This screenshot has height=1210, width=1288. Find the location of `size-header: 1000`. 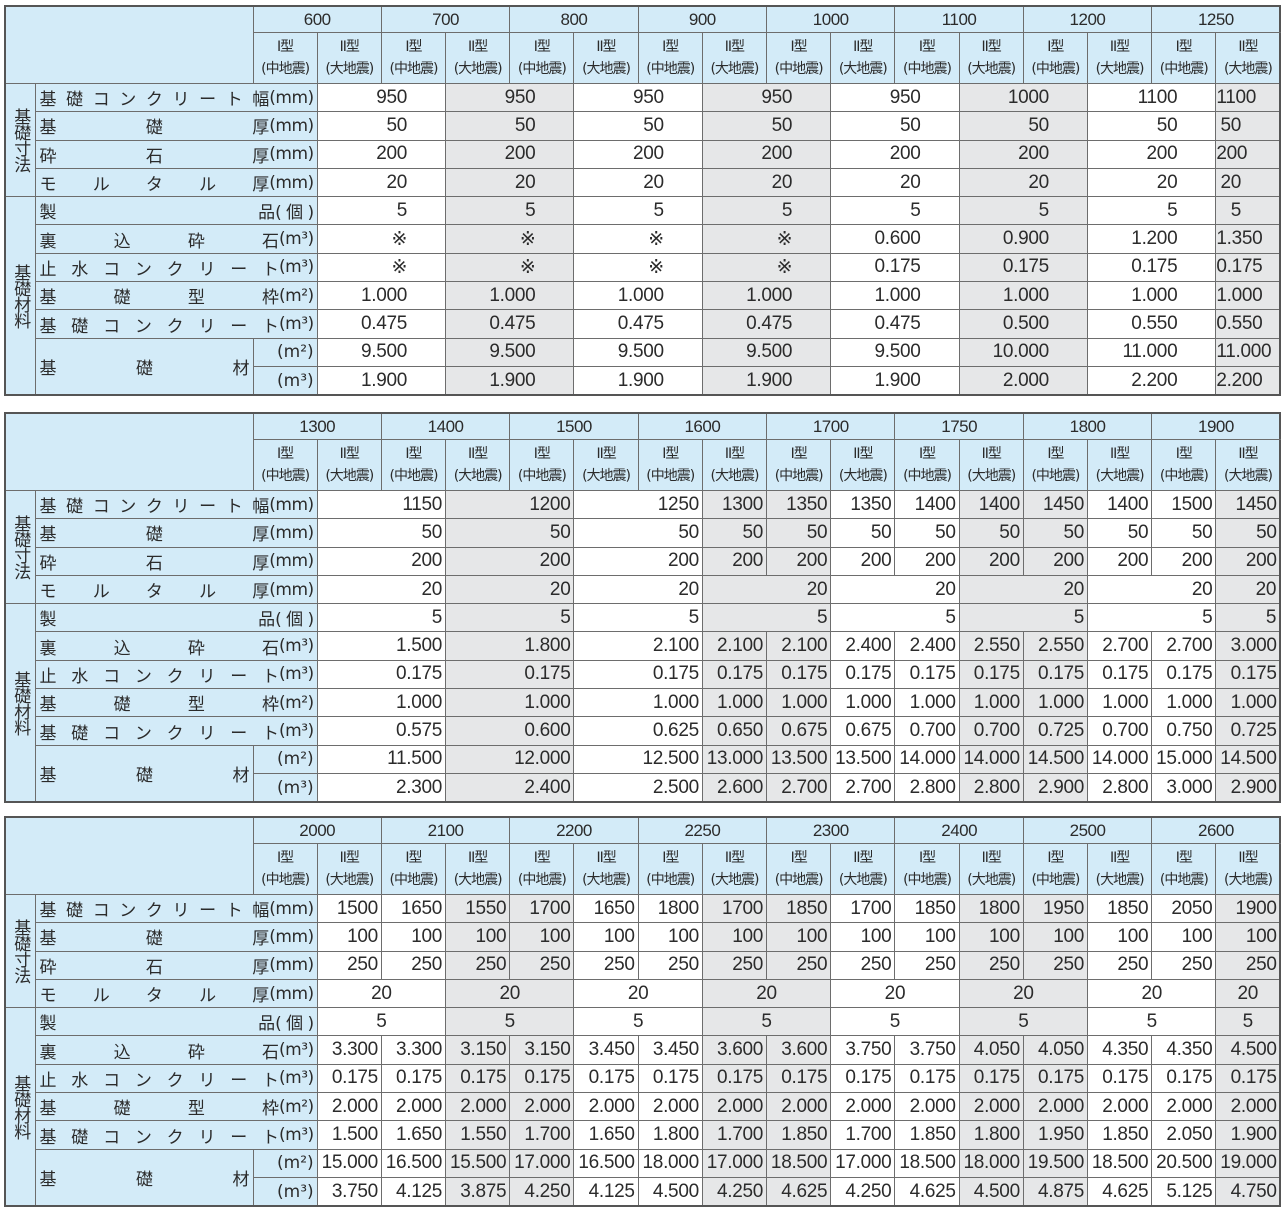

size-header: 1000 is located at coordinates (830, 19).